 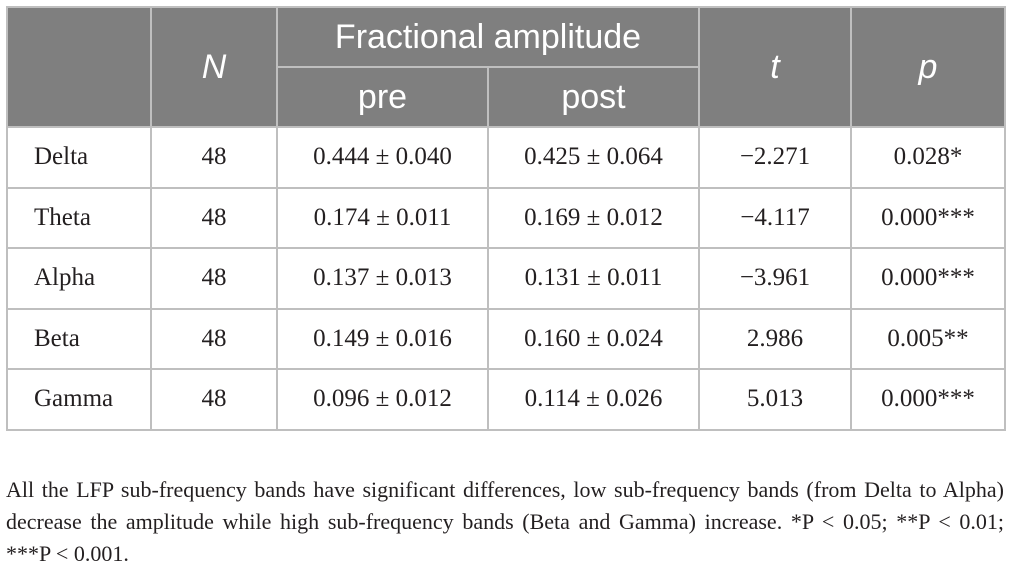 What do you see at coordinates (382, 338) in the screenshot?
I see `cell-pre: 0.149 ± 0.016` at bounding box center [382, 338].